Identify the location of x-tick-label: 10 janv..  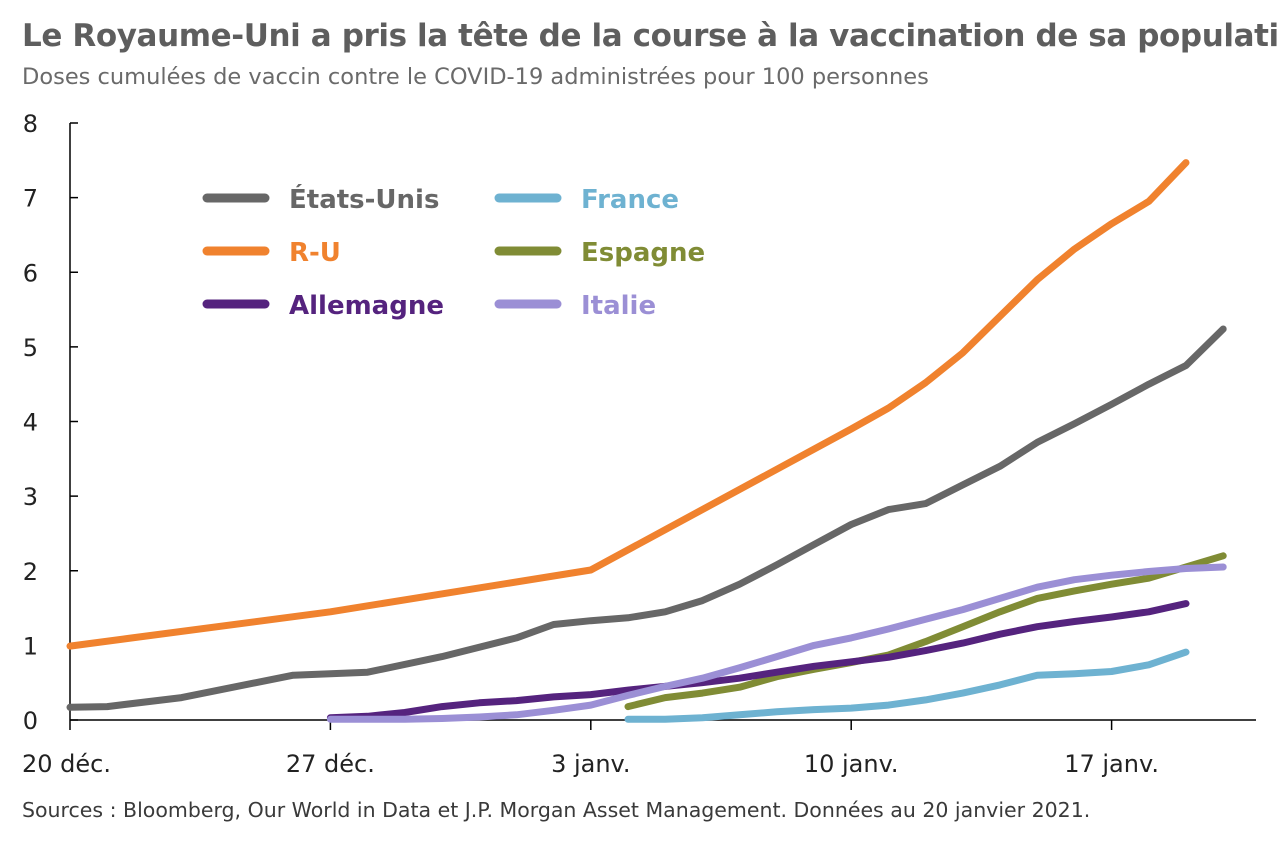
(851, 764).